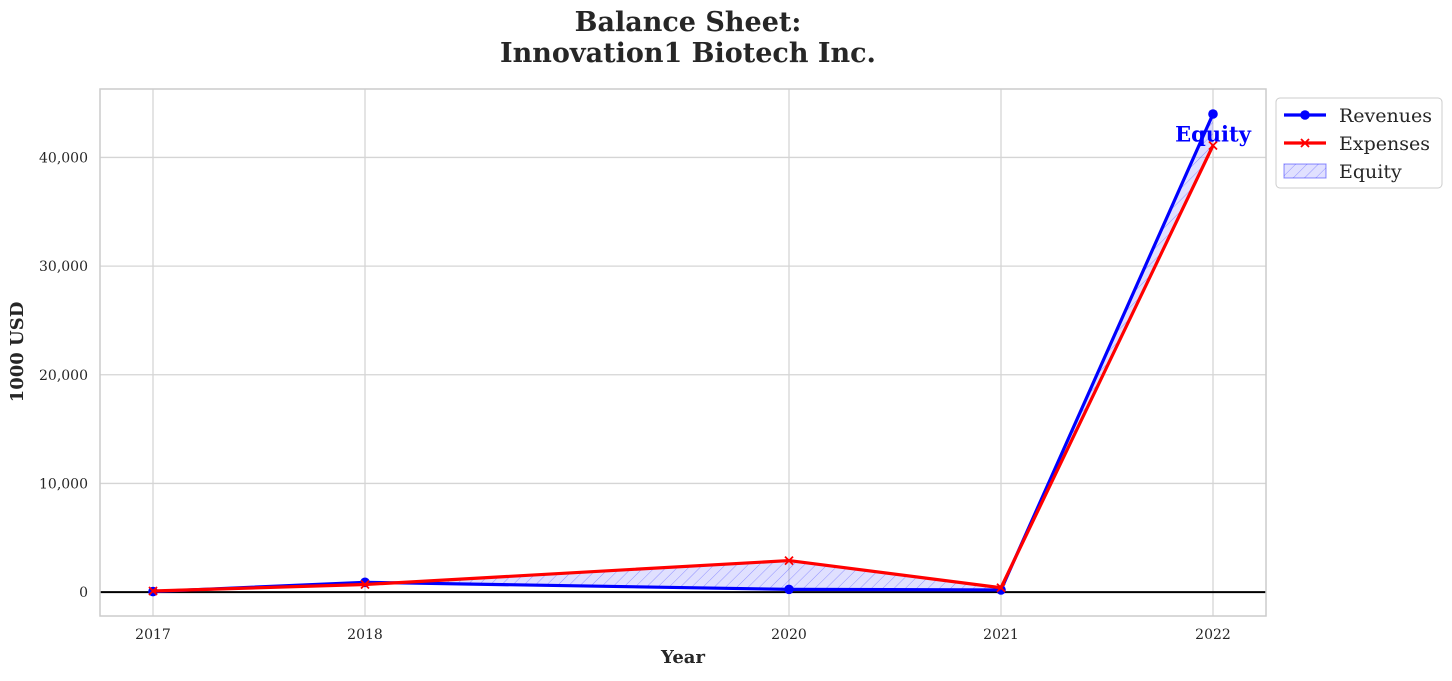 Image resolution: width=1452 pixels, height=681 pixels. Describe the element at coordinates (1213, 635) in the screenshot. I see `x-tick-label: 2022` at that location.